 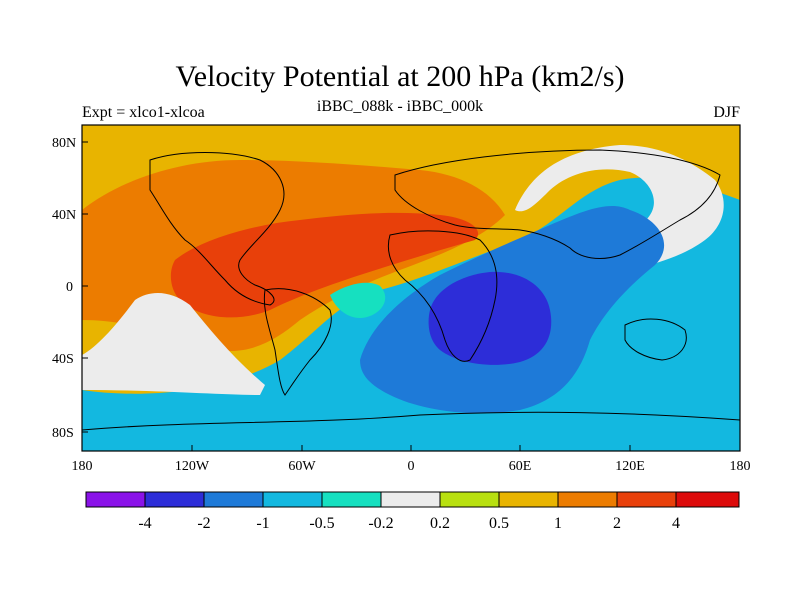 I want to click on lat-label: 80S, so click(x=63, y=433).